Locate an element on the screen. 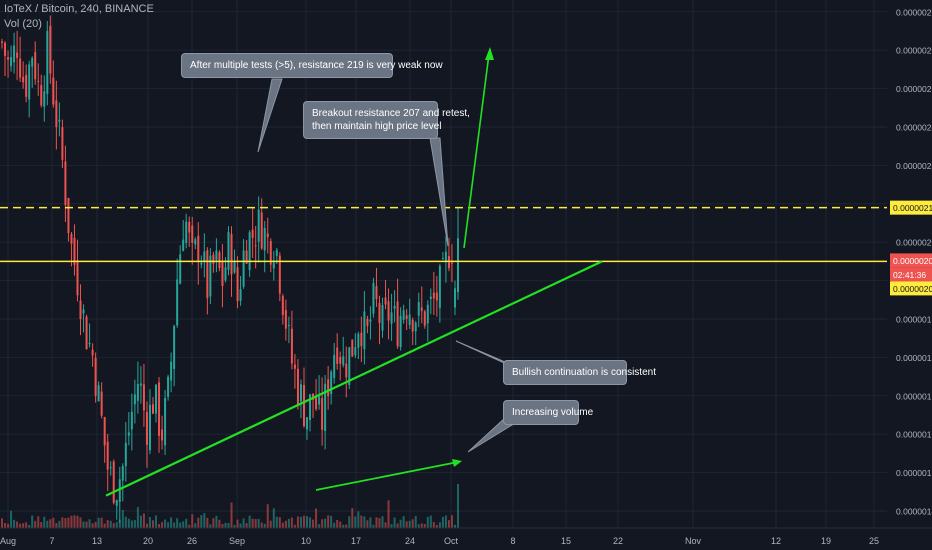 This screenshot has height=550, width=932. callout-volume: Increasing volume is located at coordinates (548, 412).